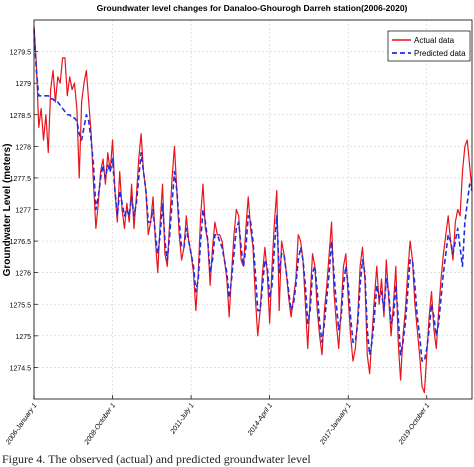 This screenshot has height=467, width=474. Describe the element at coordinates (434, 40) in the screenshot. I see `legend-label-actual: Actual data` at that location.